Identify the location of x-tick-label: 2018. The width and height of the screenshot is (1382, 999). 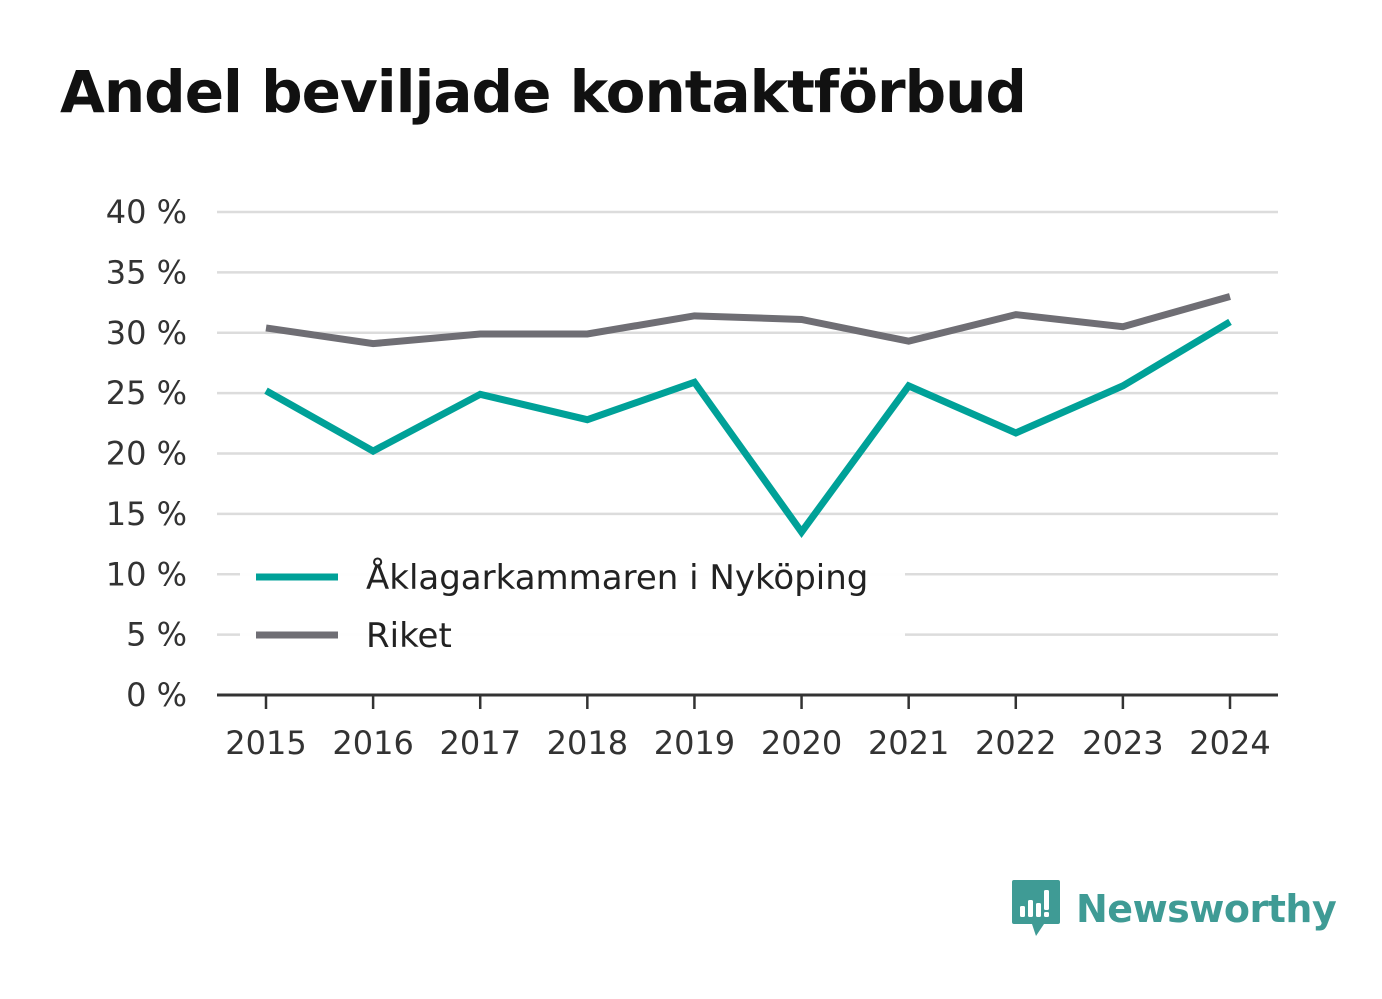
(587, 743).